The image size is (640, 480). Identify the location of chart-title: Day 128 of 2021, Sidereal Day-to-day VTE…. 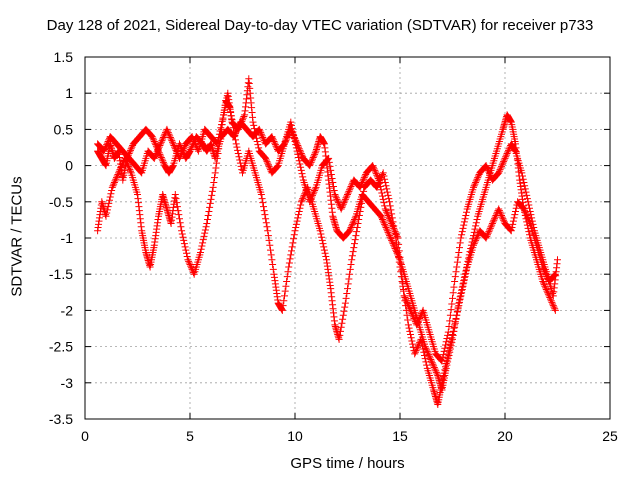
(320, 25).